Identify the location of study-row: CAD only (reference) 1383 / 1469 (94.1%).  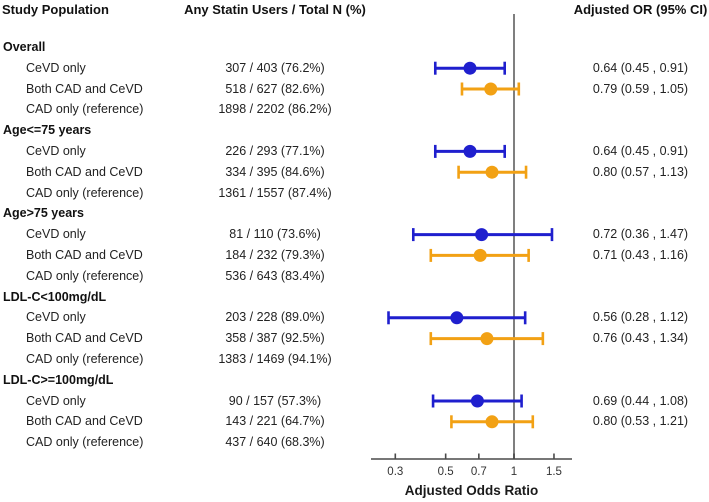
(354, 359).